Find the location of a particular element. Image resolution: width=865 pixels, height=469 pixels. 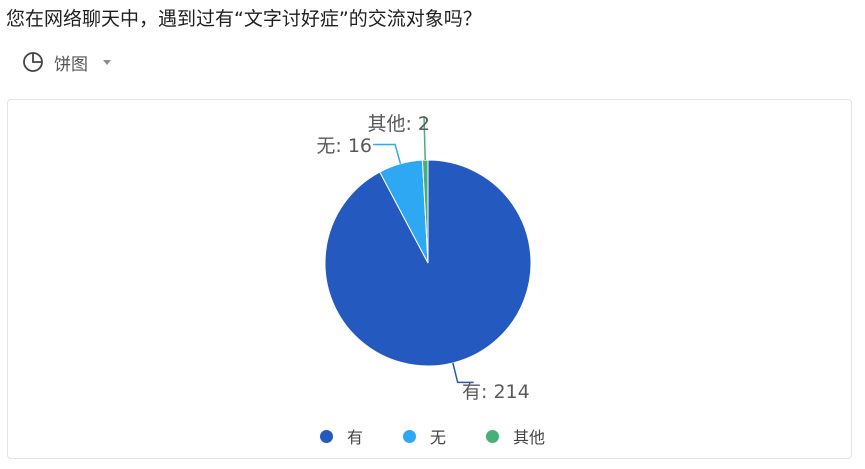

caret-down-icon is located at coordinates (107, 62).